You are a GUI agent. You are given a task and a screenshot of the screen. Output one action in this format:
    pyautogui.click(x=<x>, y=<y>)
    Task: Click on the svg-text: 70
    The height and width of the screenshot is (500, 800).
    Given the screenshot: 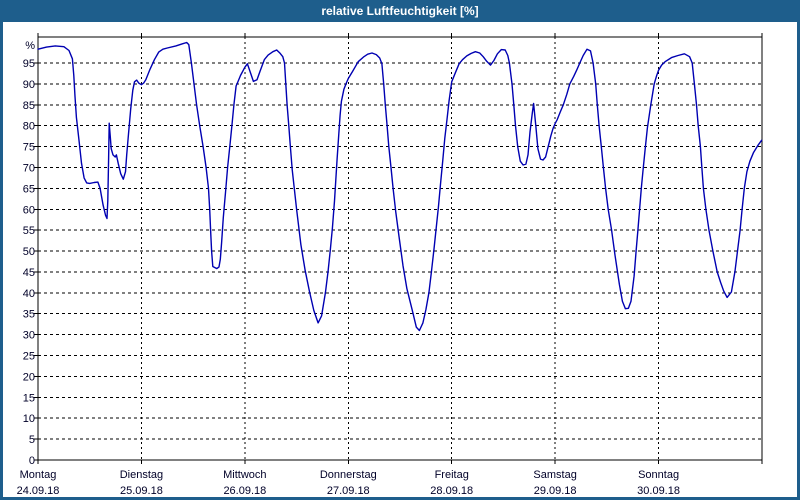 What is the action you would take?
    pyautogui.click(x=29, y=168)
    